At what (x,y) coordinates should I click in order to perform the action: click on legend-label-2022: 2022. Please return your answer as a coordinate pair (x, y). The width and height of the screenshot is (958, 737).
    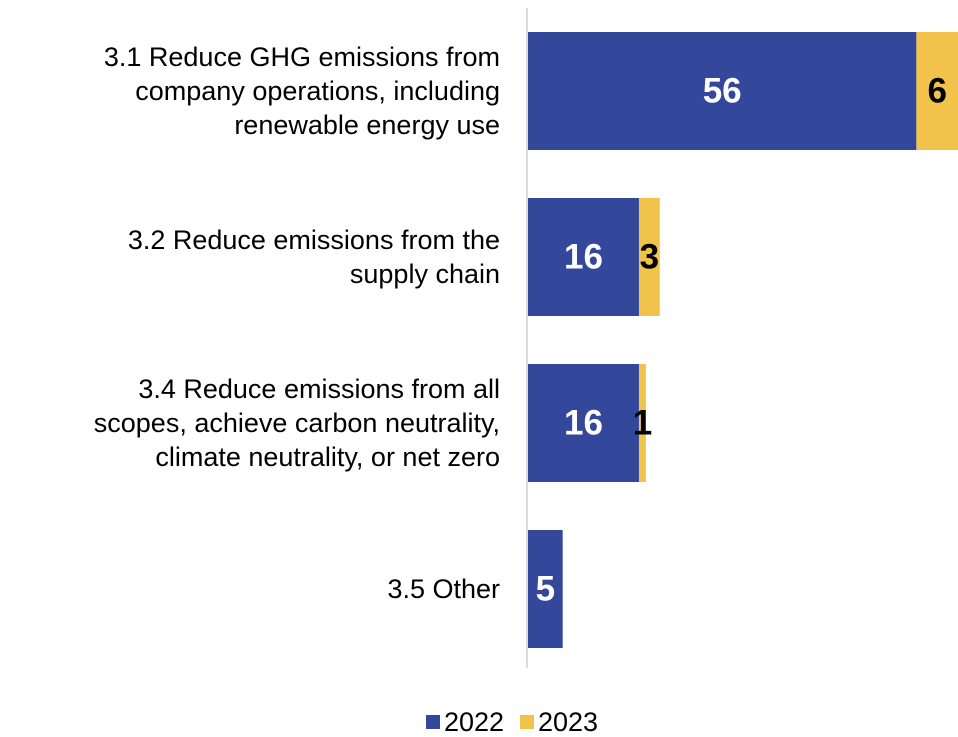
    Looking at the image, I should click on (474, 722).